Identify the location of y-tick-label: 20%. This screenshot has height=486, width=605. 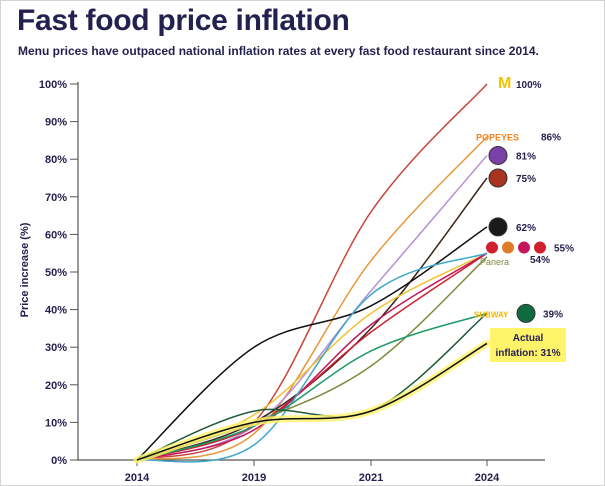
(56, 386).